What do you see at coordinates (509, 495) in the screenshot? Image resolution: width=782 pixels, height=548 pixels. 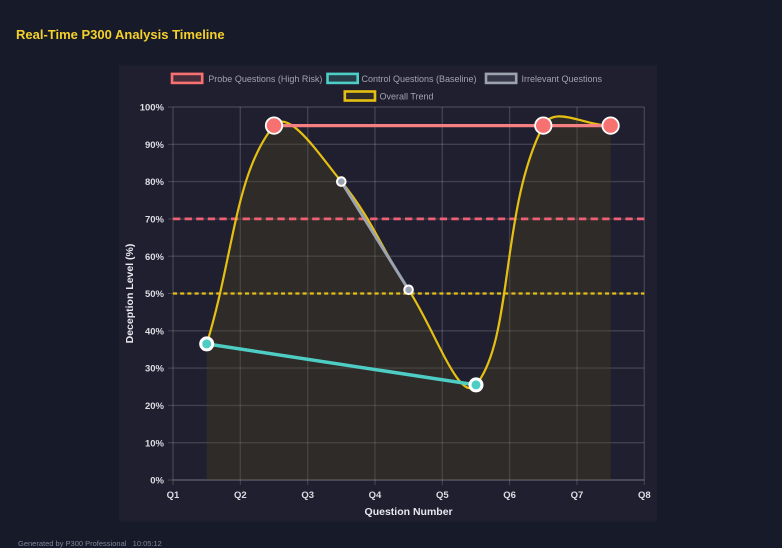 I see `svg-text: Q6` at bounding box center [509, 495].